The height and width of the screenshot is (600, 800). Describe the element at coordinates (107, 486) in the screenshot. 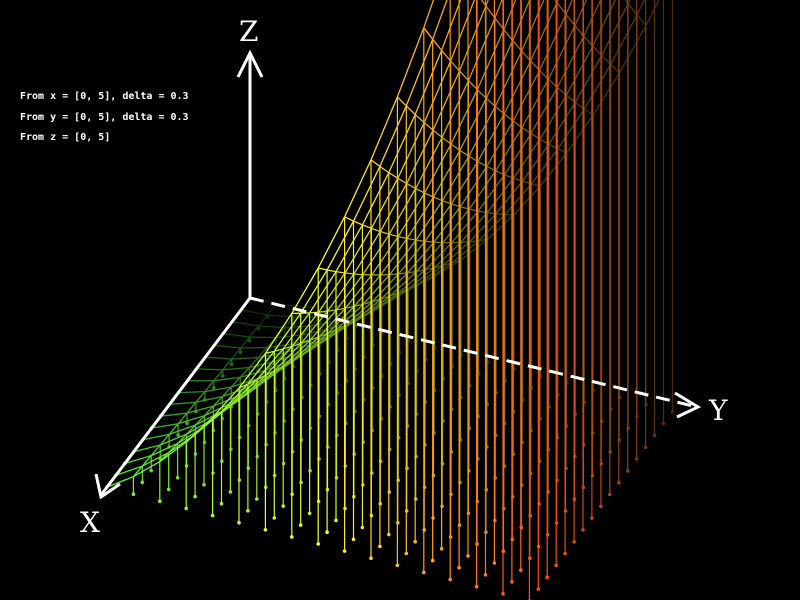

I see `x-axis-arrowhead` at that location.